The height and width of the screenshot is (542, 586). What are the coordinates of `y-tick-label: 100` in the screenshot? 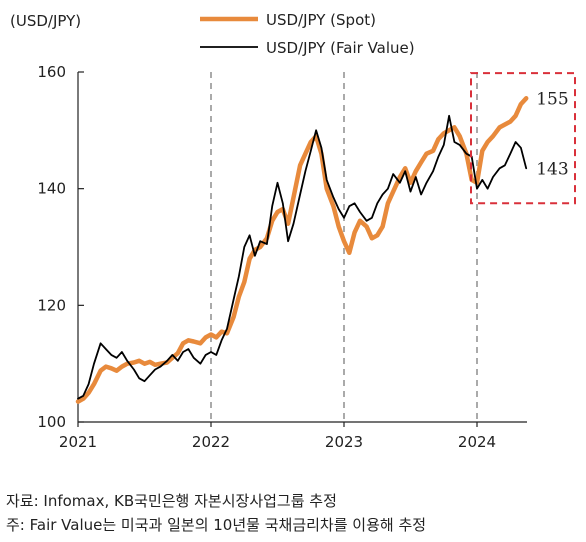 It's located at (51, 422).